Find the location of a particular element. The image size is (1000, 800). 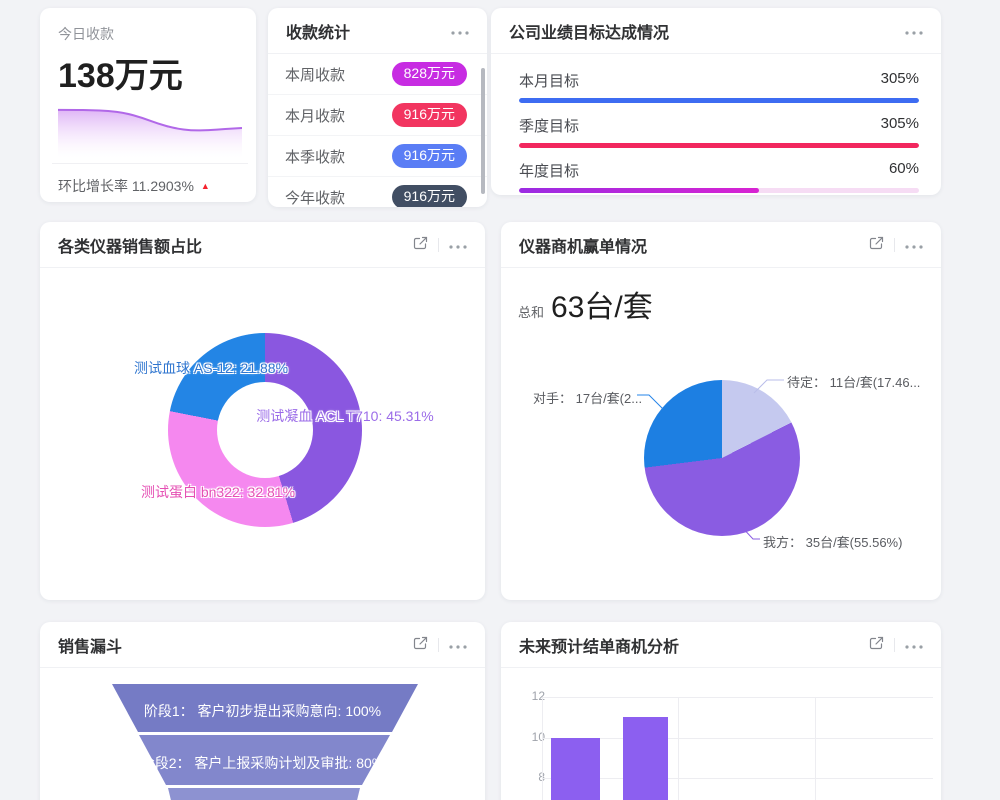

pie-slice-label: 我方： 35台/套(55.56%) is located at coordinates (833, 542).